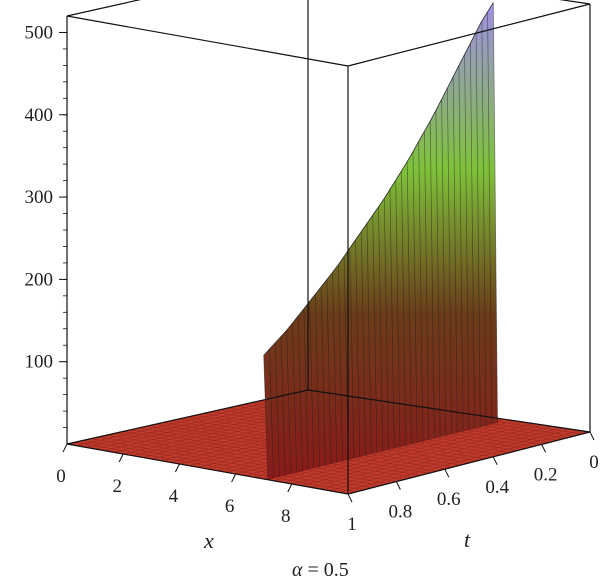 The width and height of the screenshot is (600, 586). I want to click on chart-caption: α = 0.5, so click(320, 570).